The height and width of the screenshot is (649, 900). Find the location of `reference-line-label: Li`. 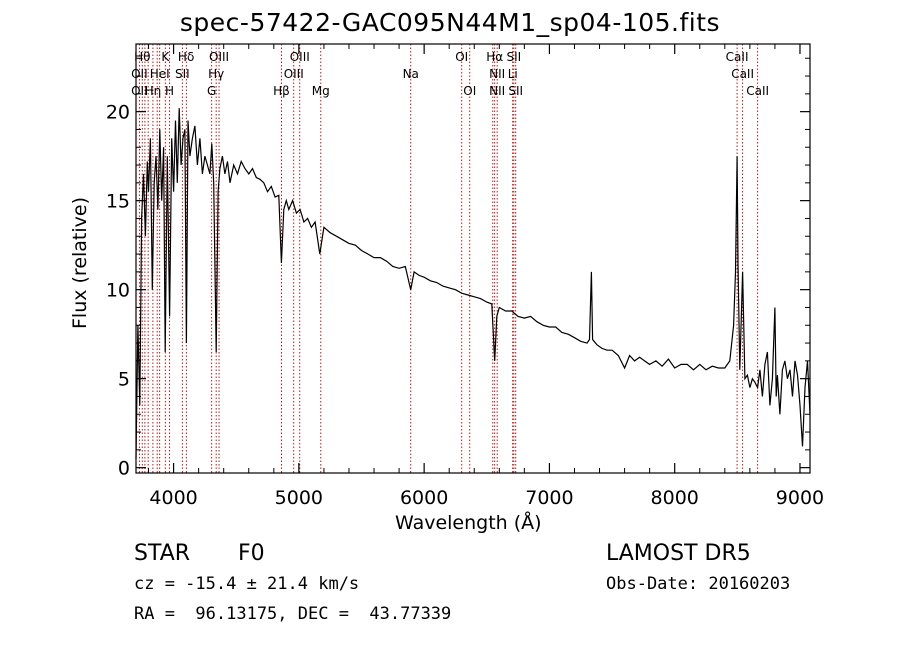

reference-line-label: Li is located at coordinates (513, 74).